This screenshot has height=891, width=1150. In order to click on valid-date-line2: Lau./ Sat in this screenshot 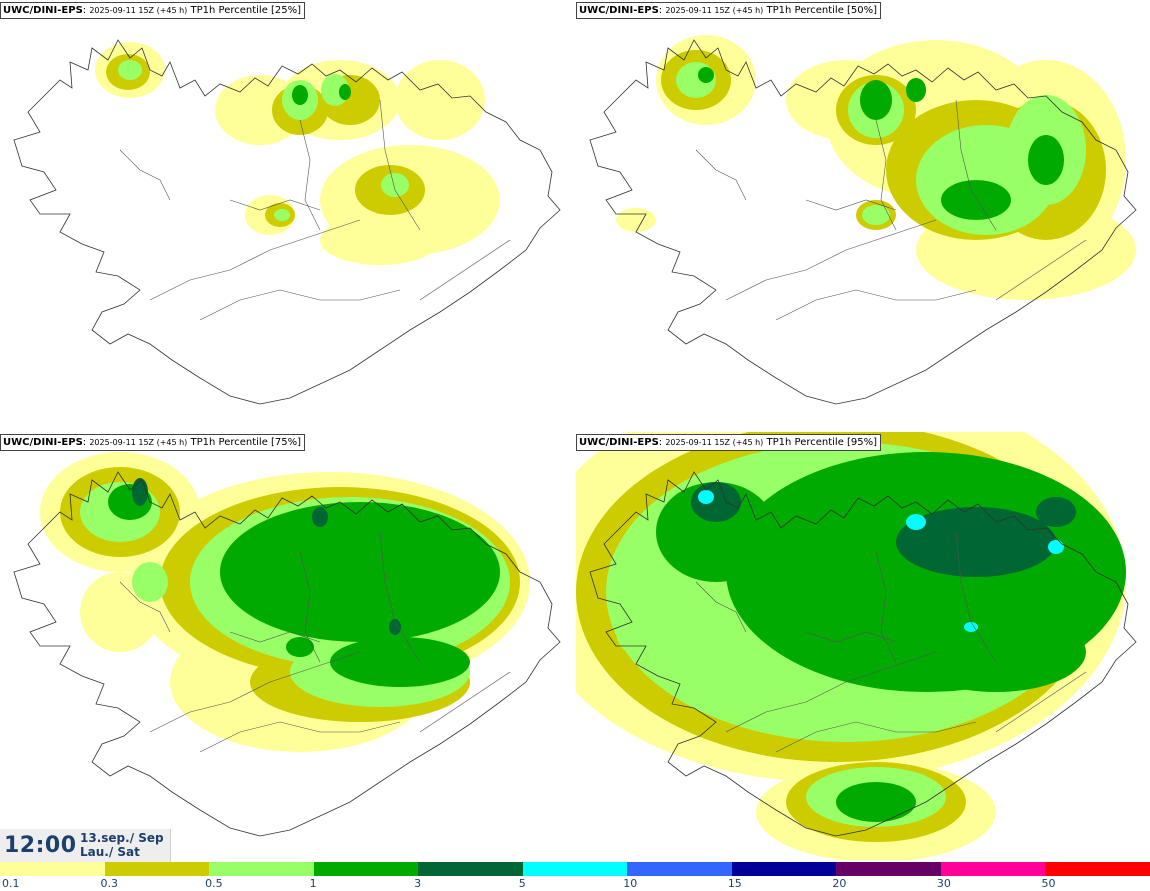, I will do `click(110, 852)`.